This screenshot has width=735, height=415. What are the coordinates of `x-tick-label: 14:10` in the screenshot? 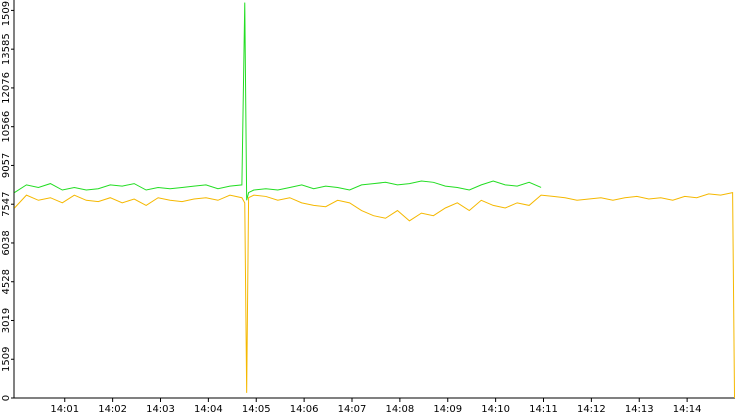 It's located at (495, 409).